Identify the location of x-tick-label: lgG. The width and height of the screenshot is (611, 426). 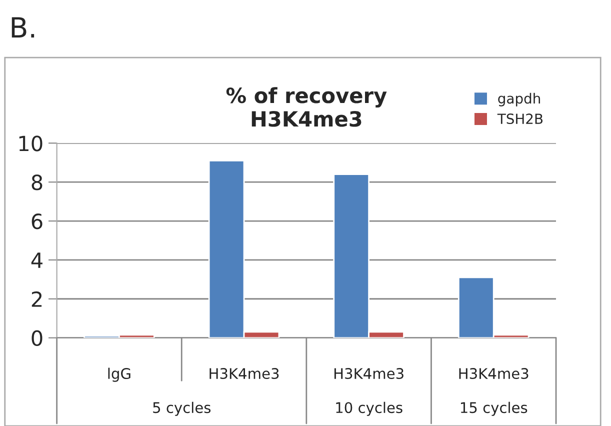
(119, 375).